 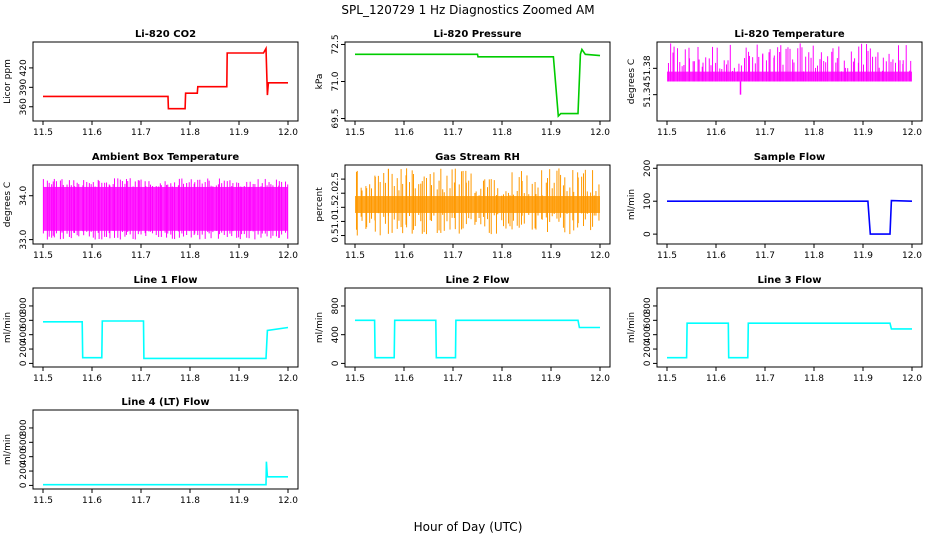 I want to click on panel-title: Line 2 Flow, so click(x=478, y=280).